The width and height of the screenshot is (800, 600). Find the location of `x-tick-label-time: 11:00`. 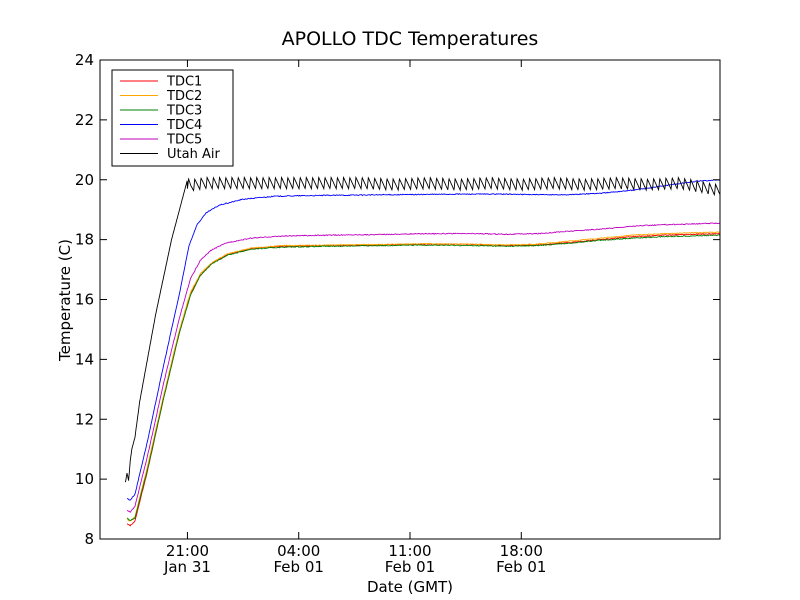

x-tick-label-time: 11:00 is located at coordinates (409, 551).